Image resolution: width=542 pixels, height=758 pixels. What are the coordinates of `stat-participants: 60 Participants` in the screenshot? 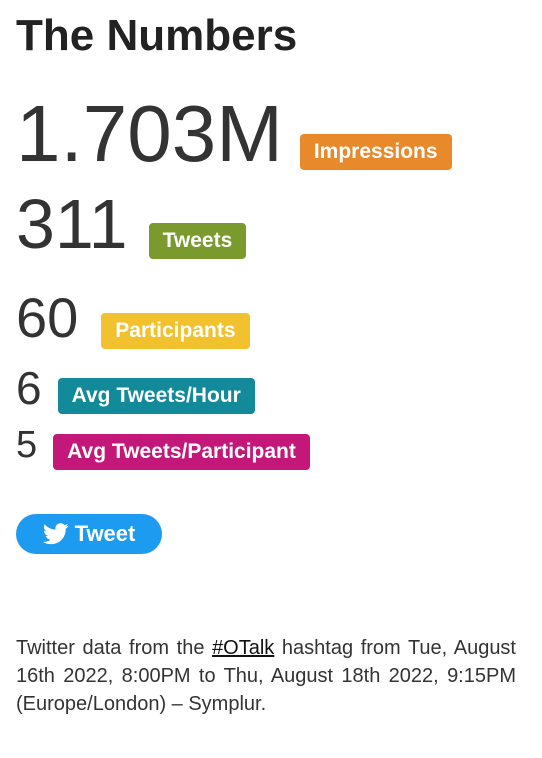 It's located at (133, 318).